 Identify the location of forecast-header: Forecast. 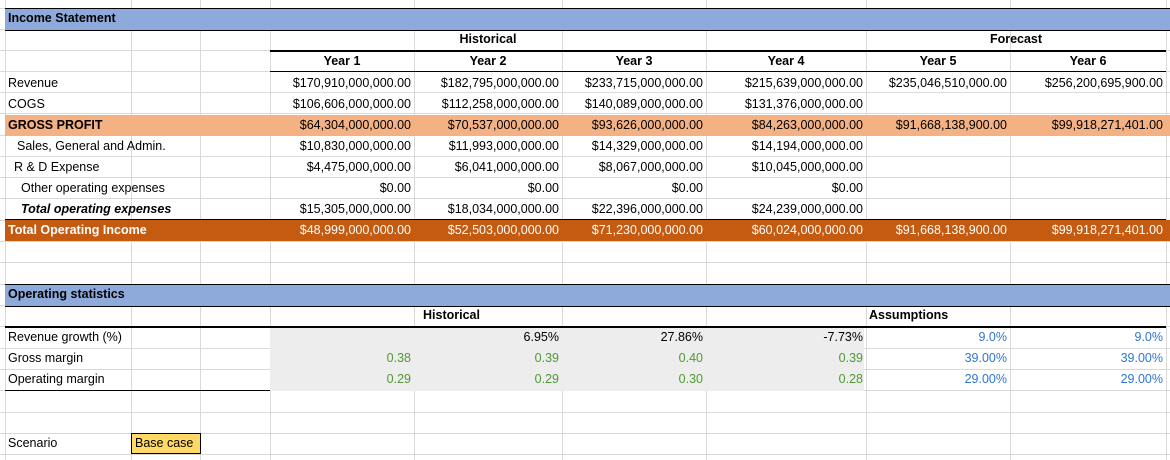
(1016, 39).